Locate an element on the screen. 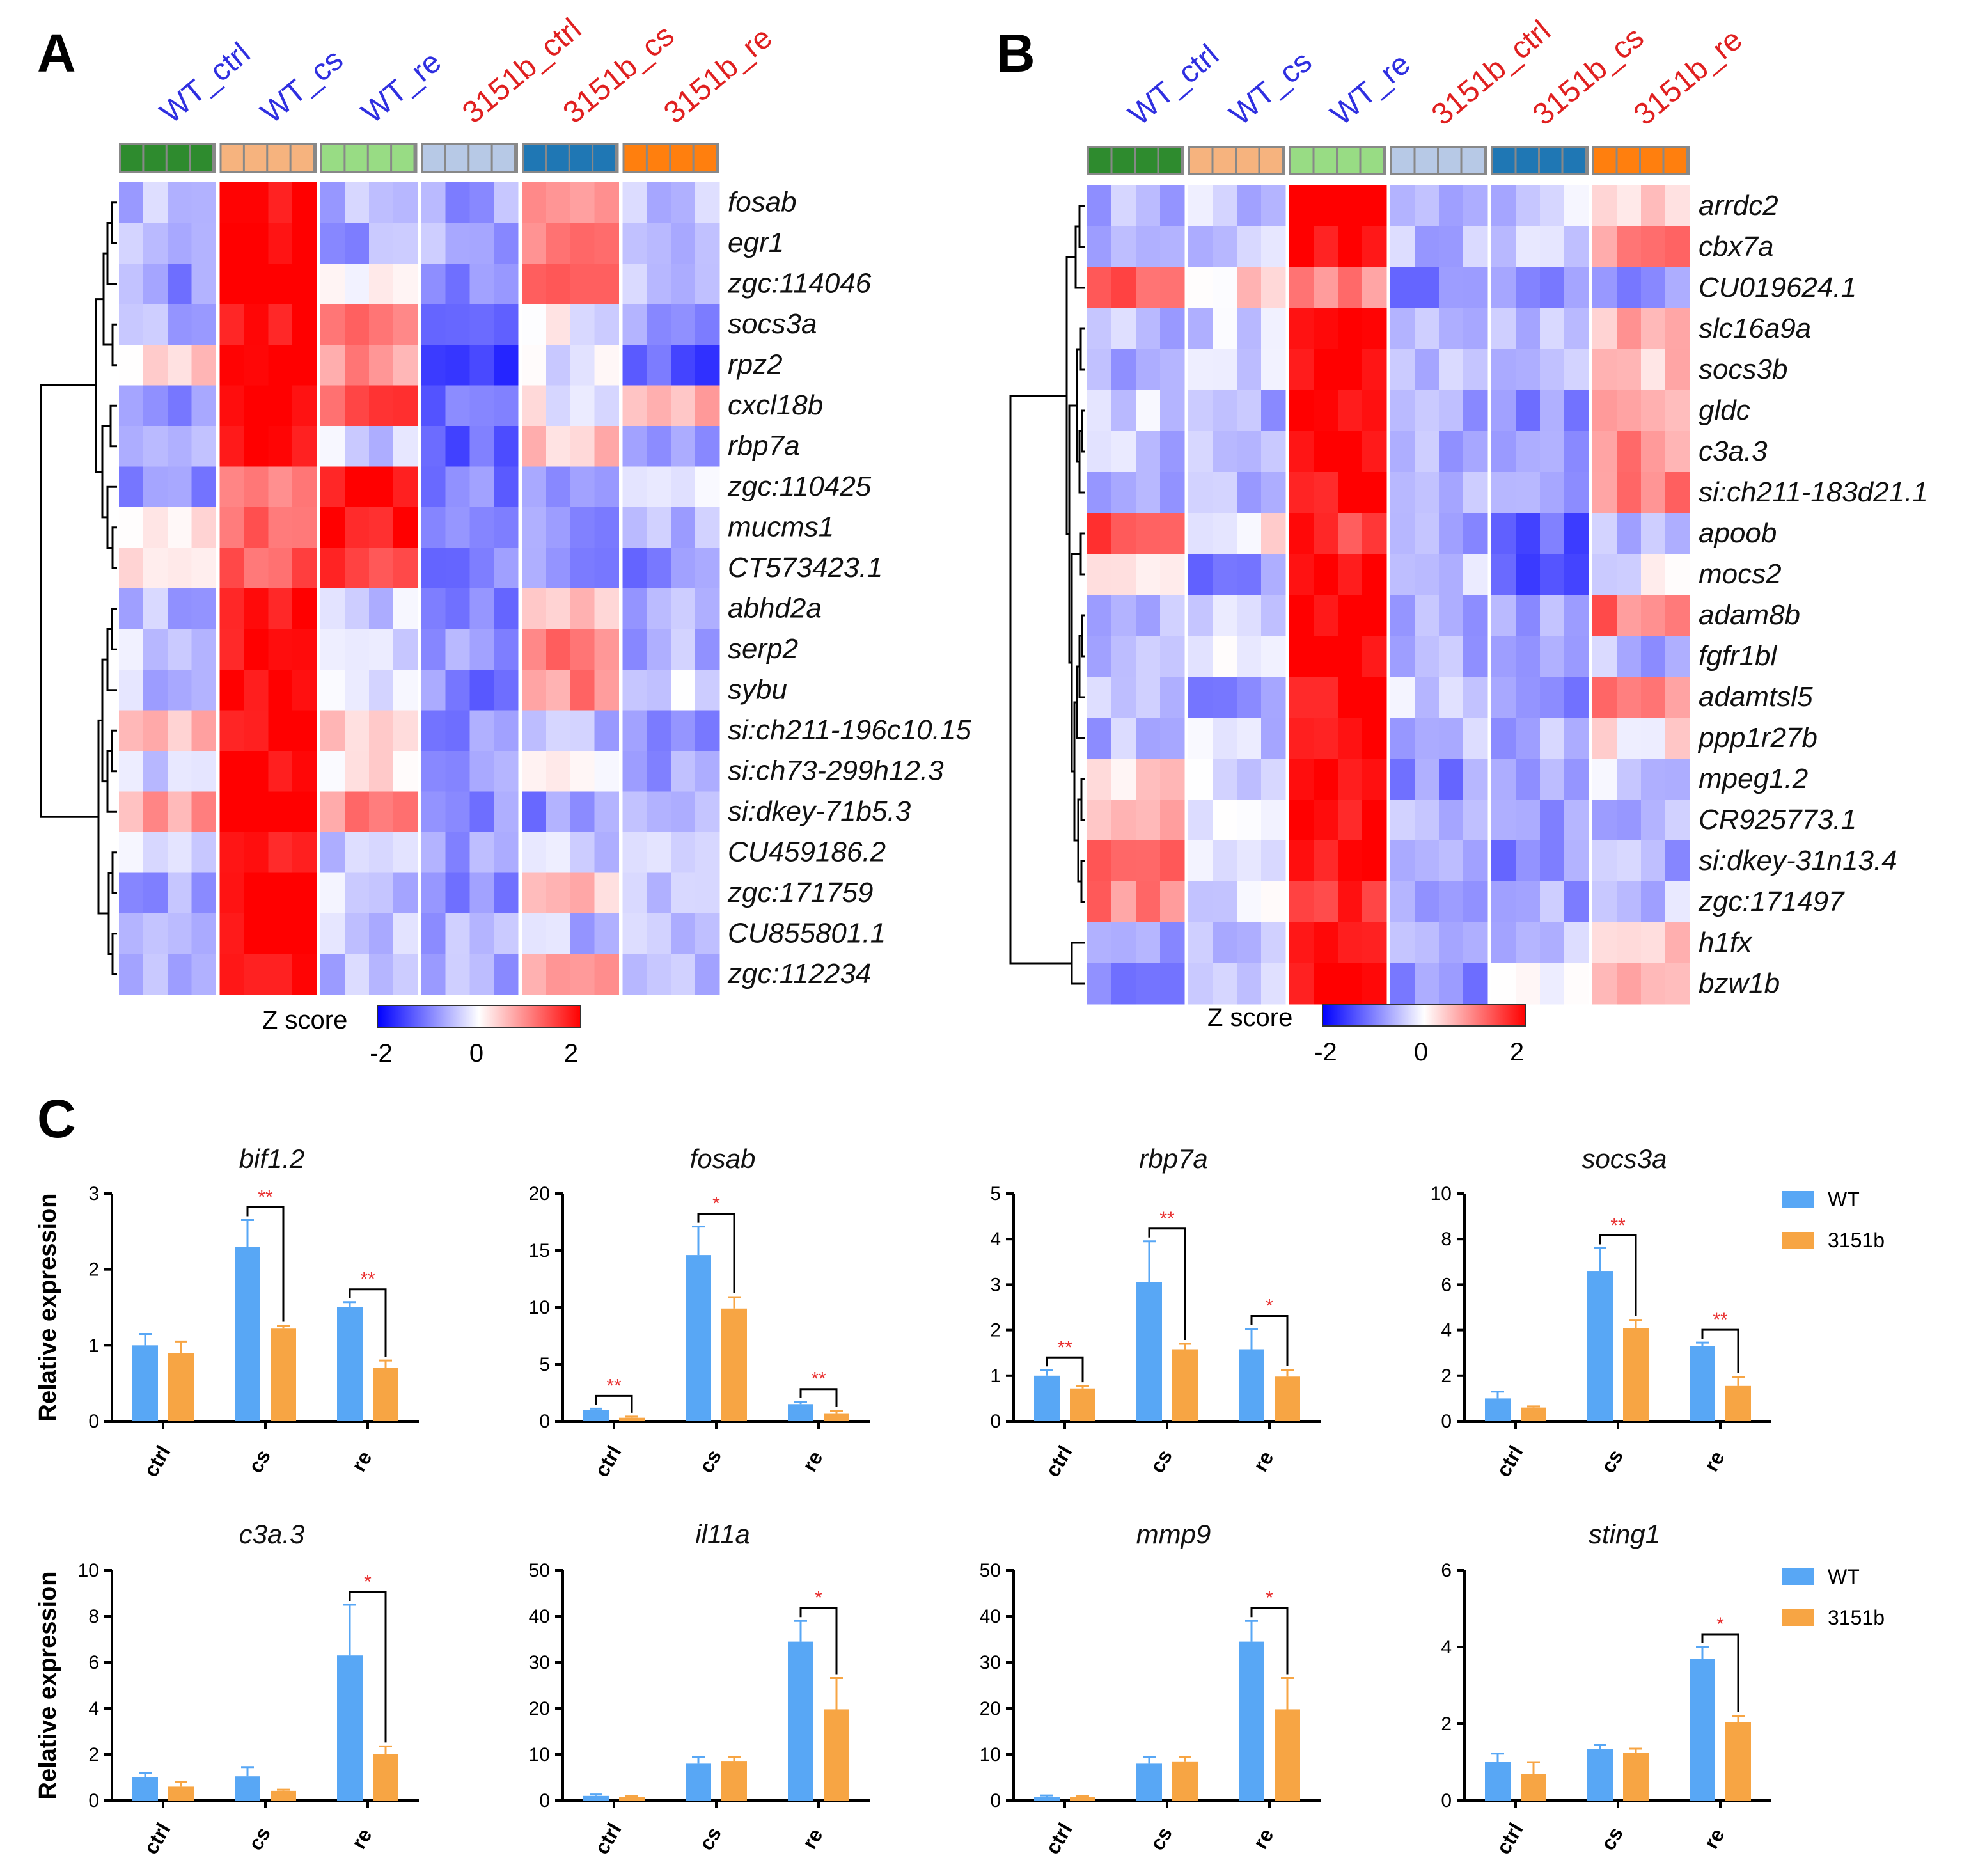 The width and height of the screenshot is (1962, 1876). gene-label: socs3b is located at coordinates (1743, 369).